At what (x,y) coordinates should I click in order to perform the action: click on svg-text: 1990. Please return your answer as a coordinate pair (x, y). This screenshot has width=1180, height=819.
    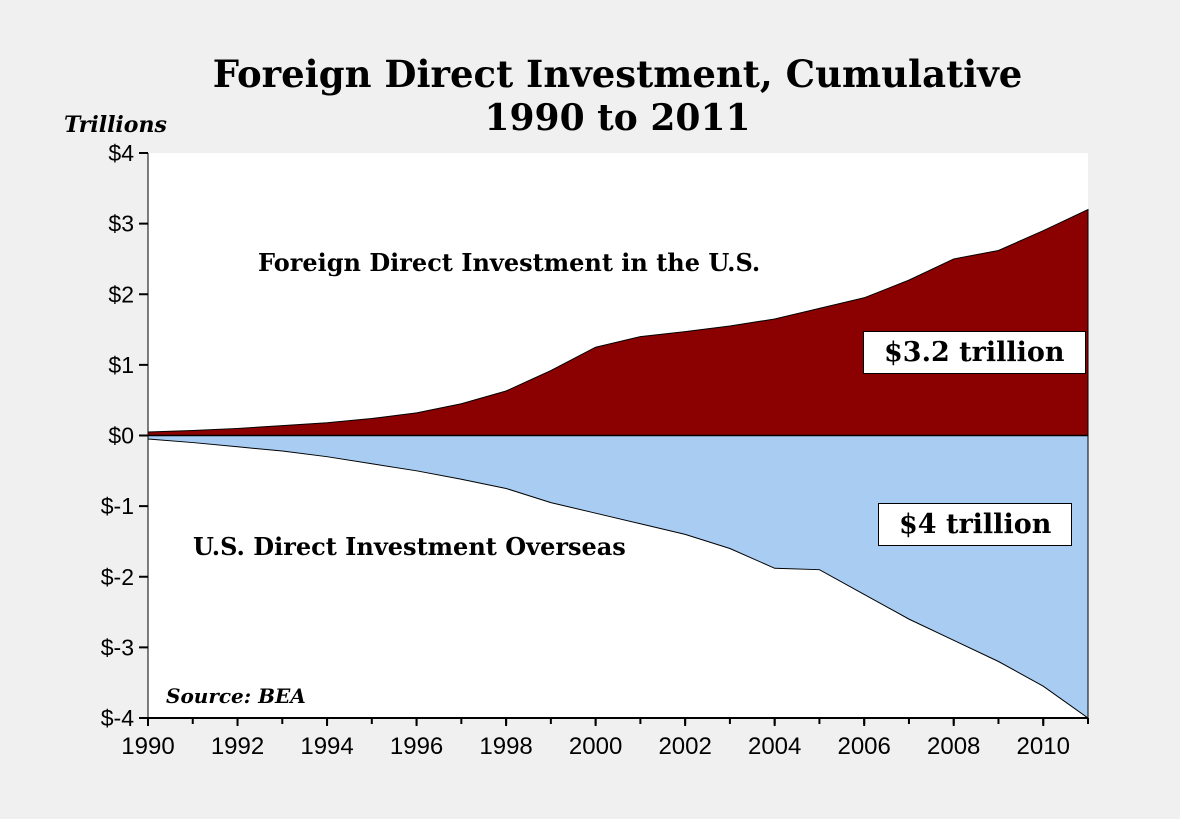
    Looking at the image, I should click on (147, 746).